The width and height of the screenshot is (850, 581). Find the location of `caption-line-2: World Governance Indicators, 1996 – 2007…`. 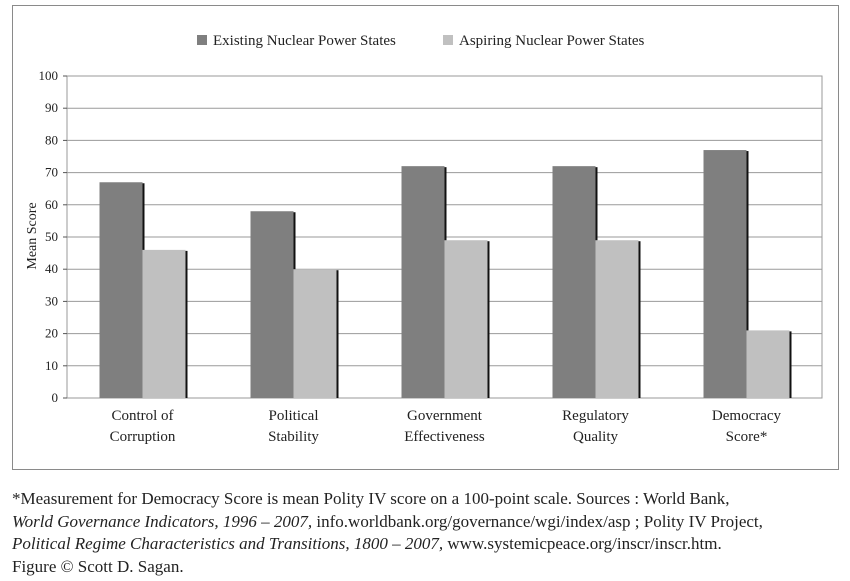

caption-line-2: World Governance Indicators, 1996 – 2007… is located at coordinates (427, 522).